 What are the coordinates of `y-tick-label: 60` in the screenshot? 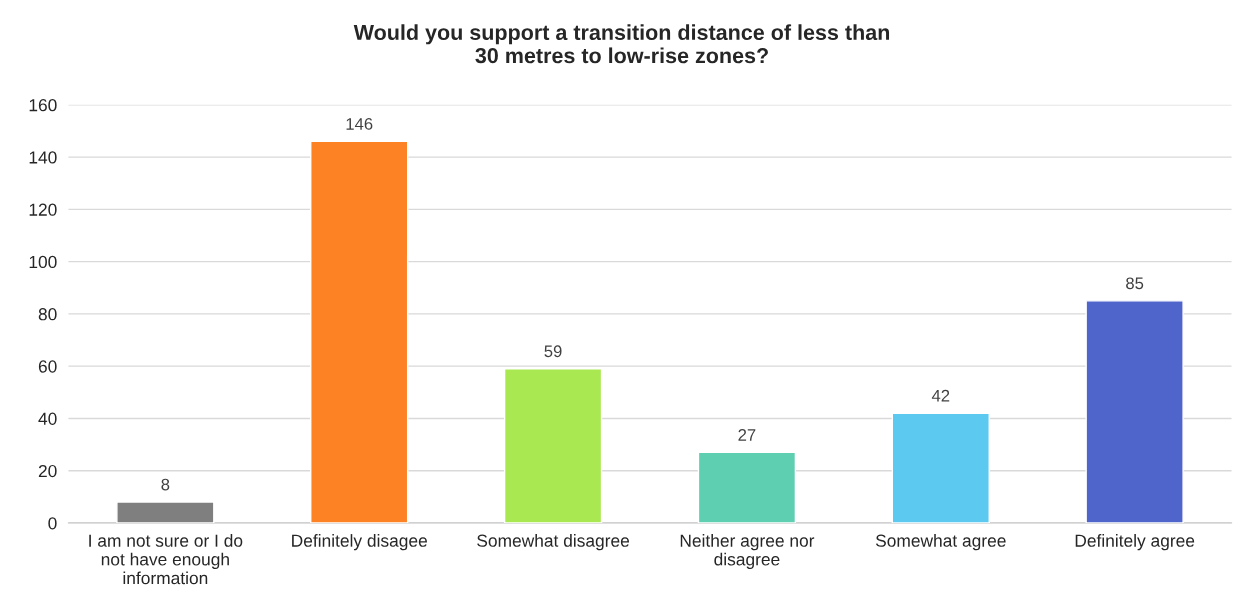 It's located at (47, 366).